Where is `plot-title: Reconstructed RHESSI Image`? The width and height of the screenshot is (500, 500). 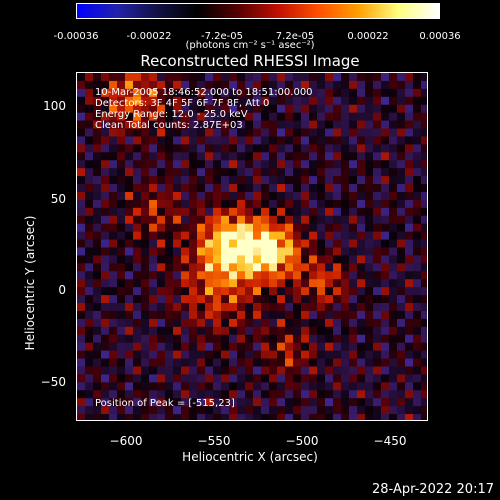 plot-title: Reconstructed RHESSI Image is located at coordinates (250, 61).